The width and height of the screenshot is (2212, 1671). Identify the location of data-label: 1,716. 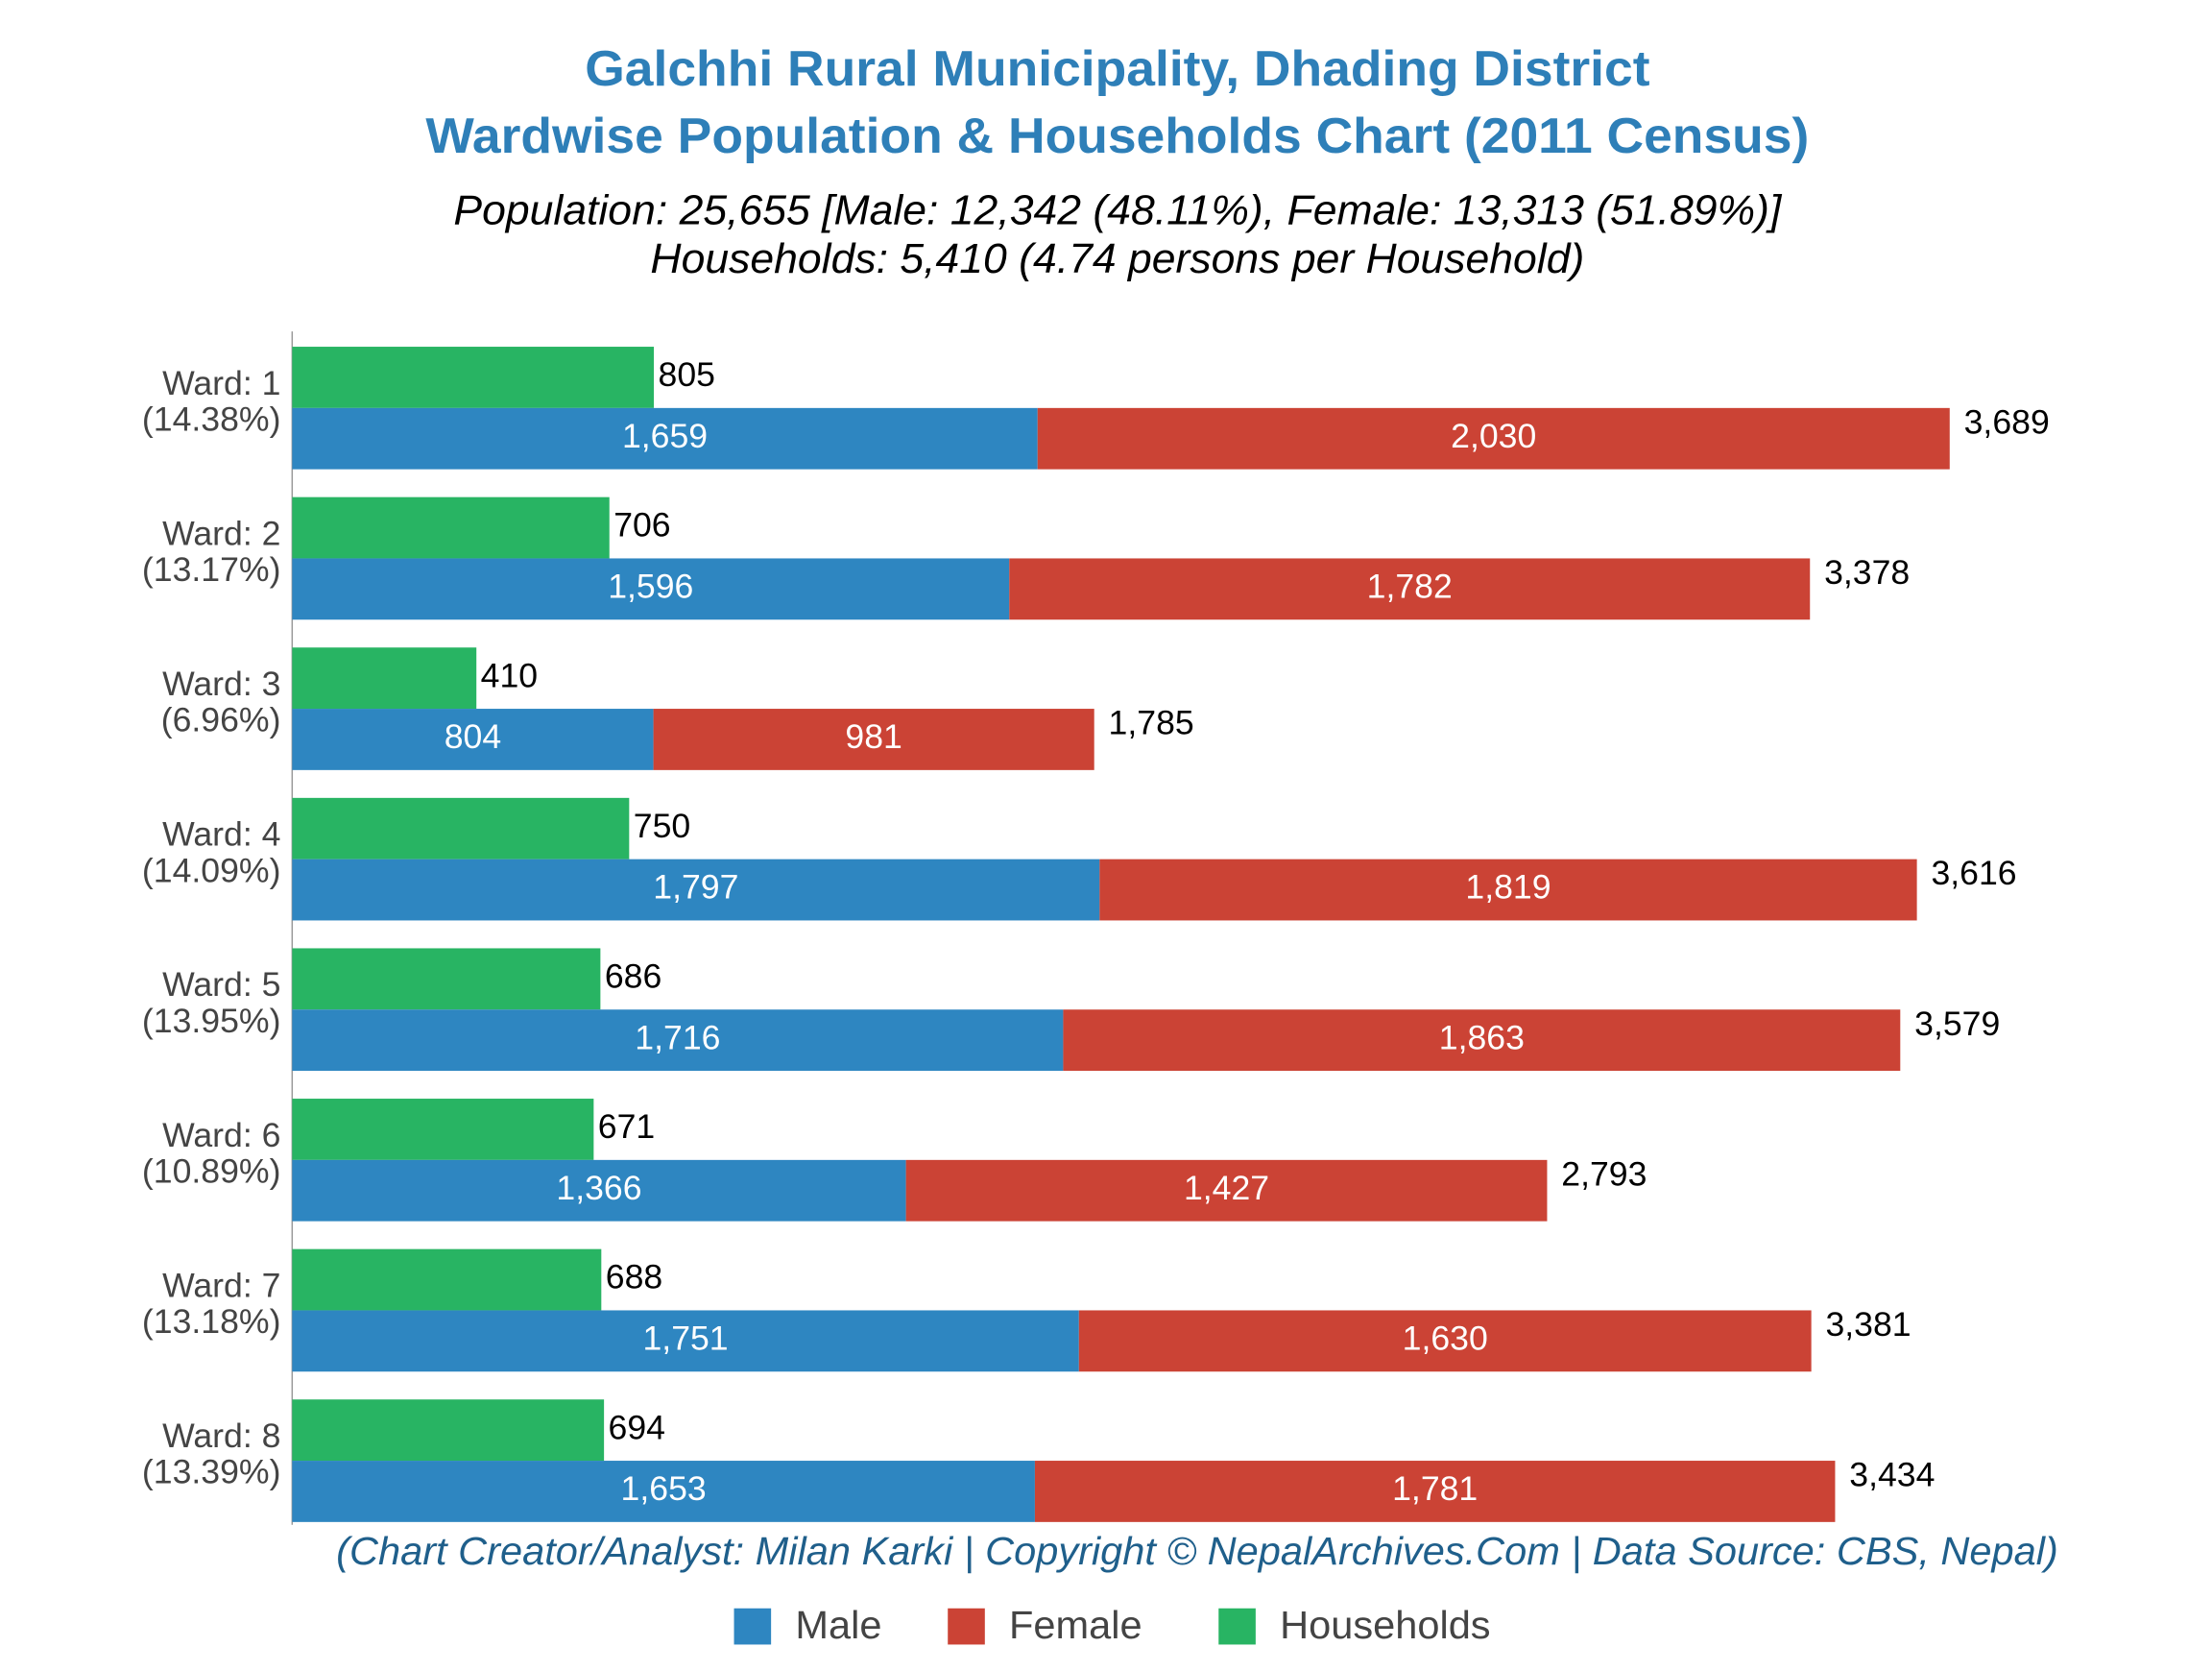
(677, 1038).